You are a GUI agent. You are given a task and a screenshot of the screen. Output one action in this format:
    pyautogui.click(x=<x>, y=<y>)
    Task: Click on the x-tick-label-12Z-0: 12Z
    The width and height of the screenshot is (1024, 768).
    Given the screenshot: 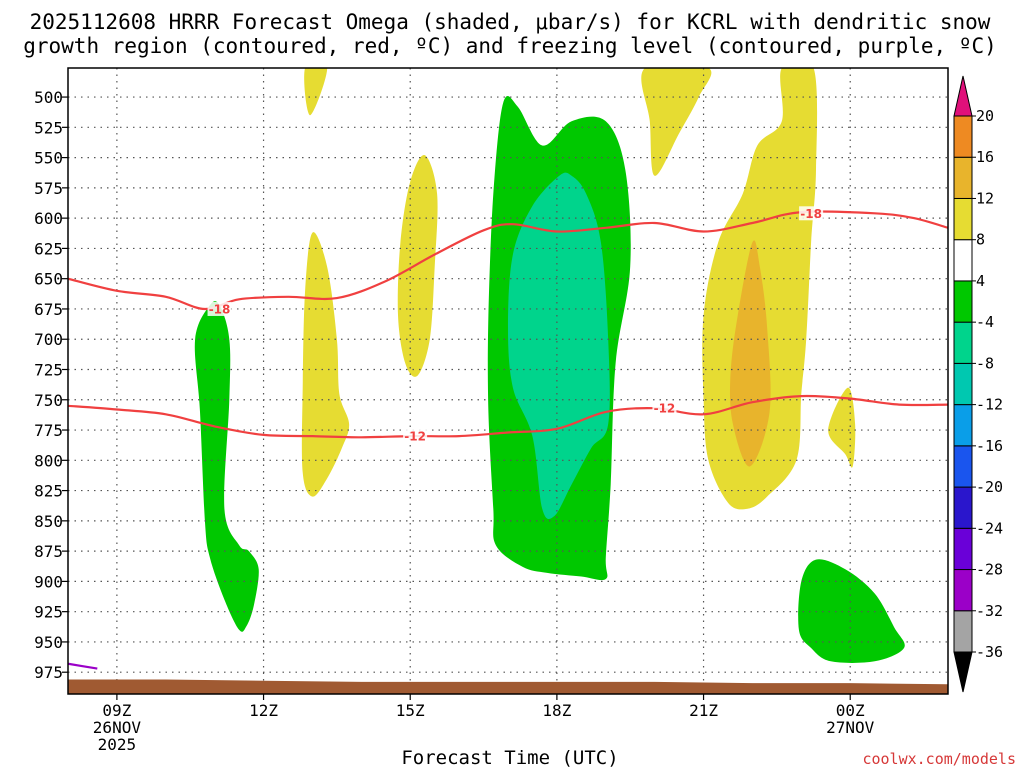 What is the action you would take?
    pyautogui.click(x=263, y=710)
    